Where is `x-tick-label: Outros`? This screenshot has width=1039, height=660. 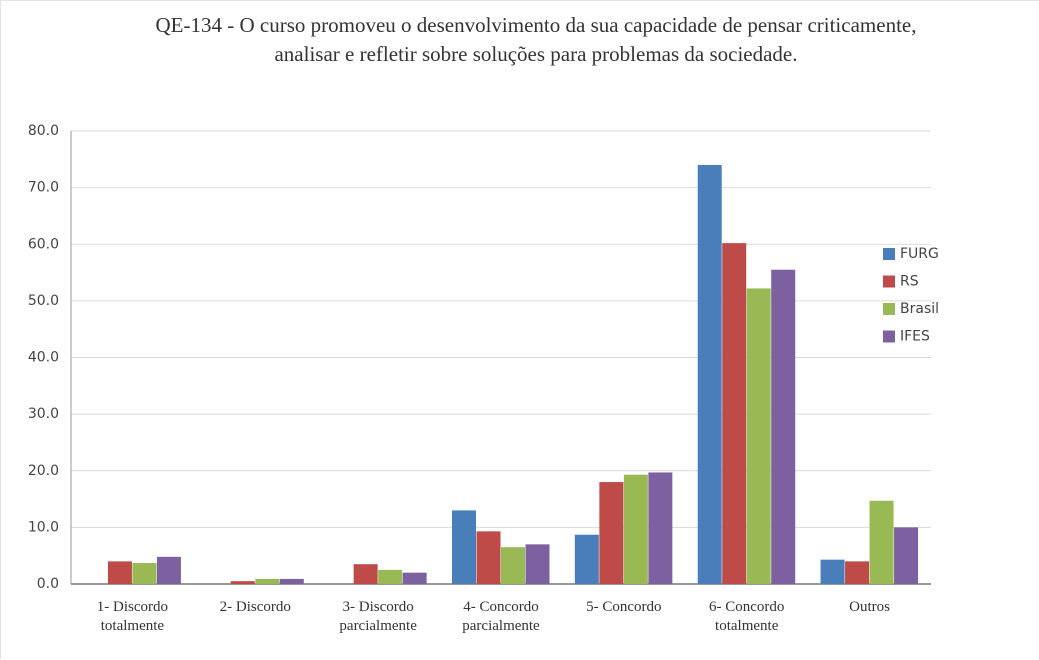 x-tick-label: Outros is located at coordinates (869, 607).